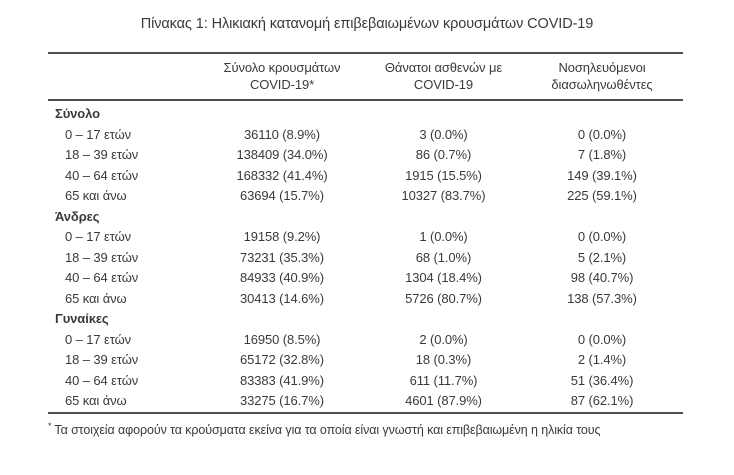  Describe the element at coordinates (282, 236) in the screenshot. I see `cases-cell: 19158 (9.2%)` at that location.